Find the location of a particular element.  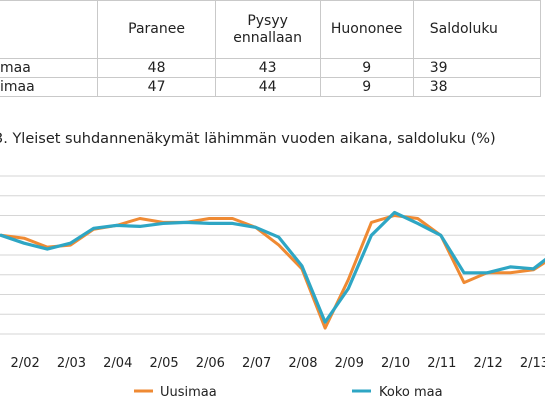

x-tick-label: 2/07 is located at coordinates (256, 363).